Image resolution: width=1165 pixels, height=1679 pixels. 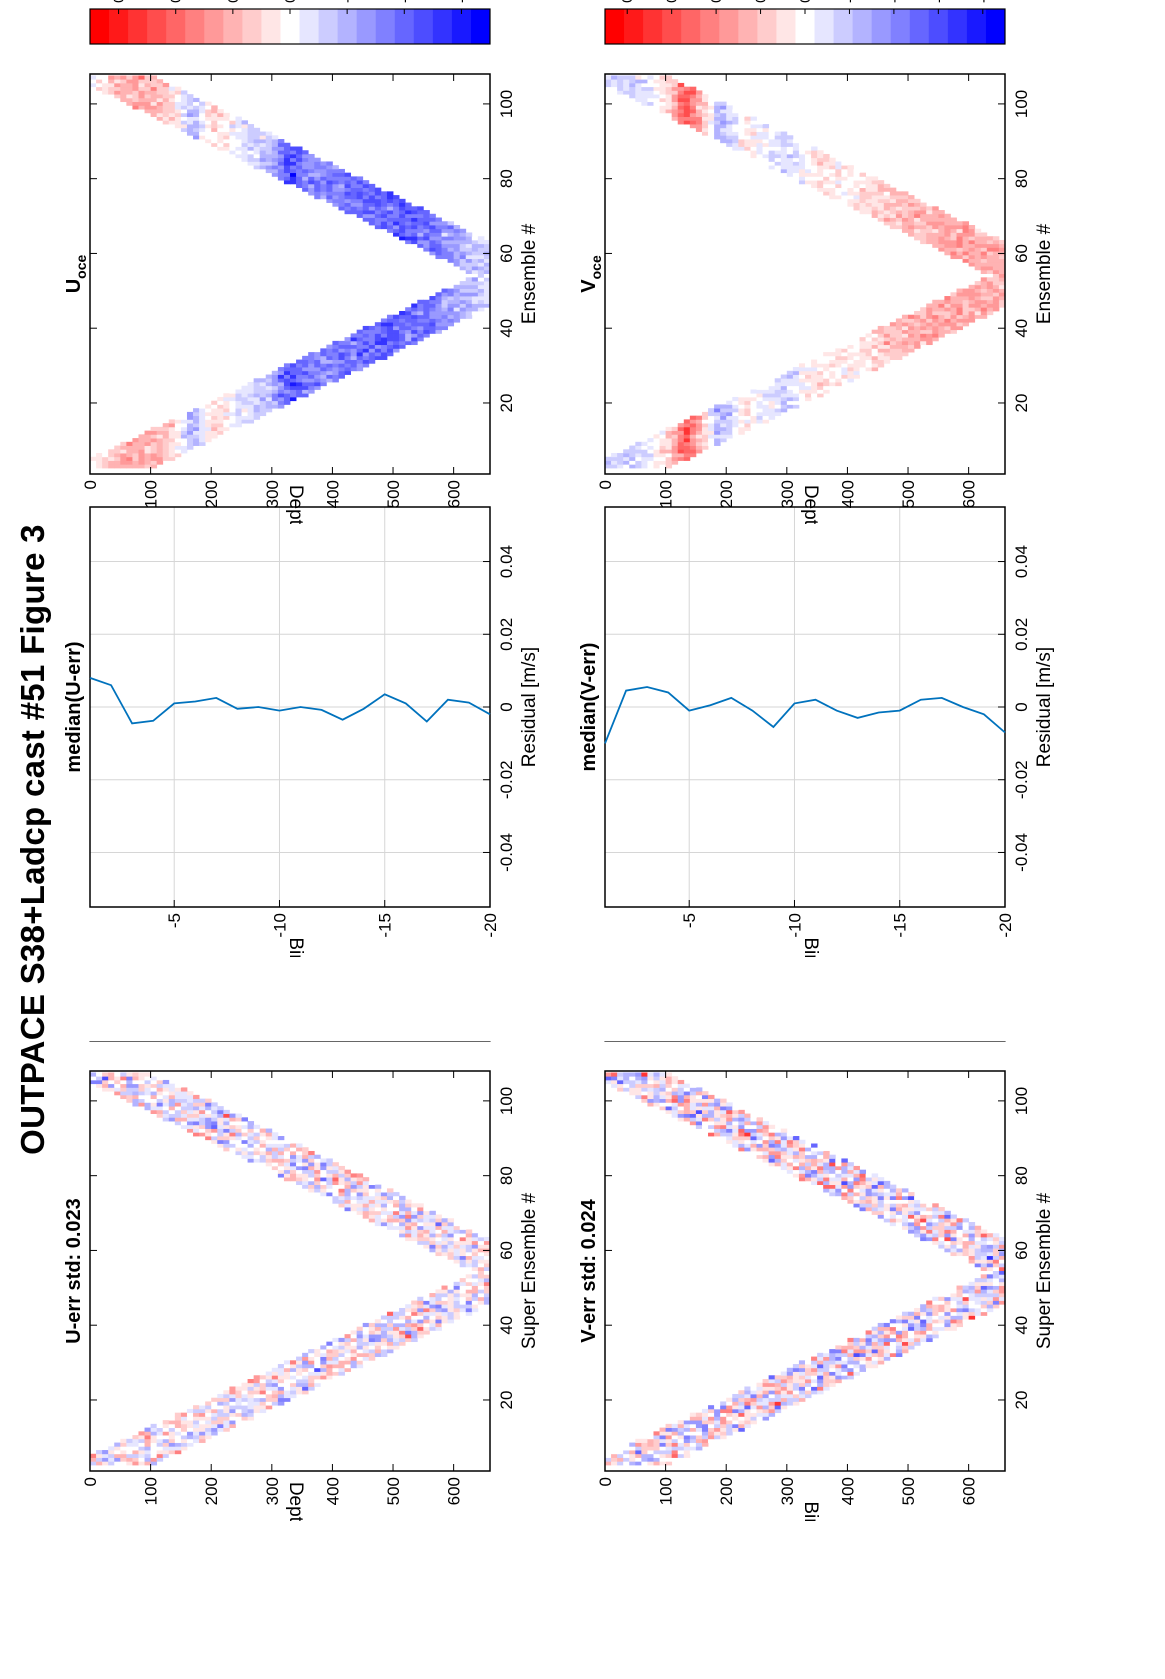 What do you see at coordinates (233, 1) in the screenshot?
I see `colorbar-tick-label: 0.1` at bounding box center [233, 1].